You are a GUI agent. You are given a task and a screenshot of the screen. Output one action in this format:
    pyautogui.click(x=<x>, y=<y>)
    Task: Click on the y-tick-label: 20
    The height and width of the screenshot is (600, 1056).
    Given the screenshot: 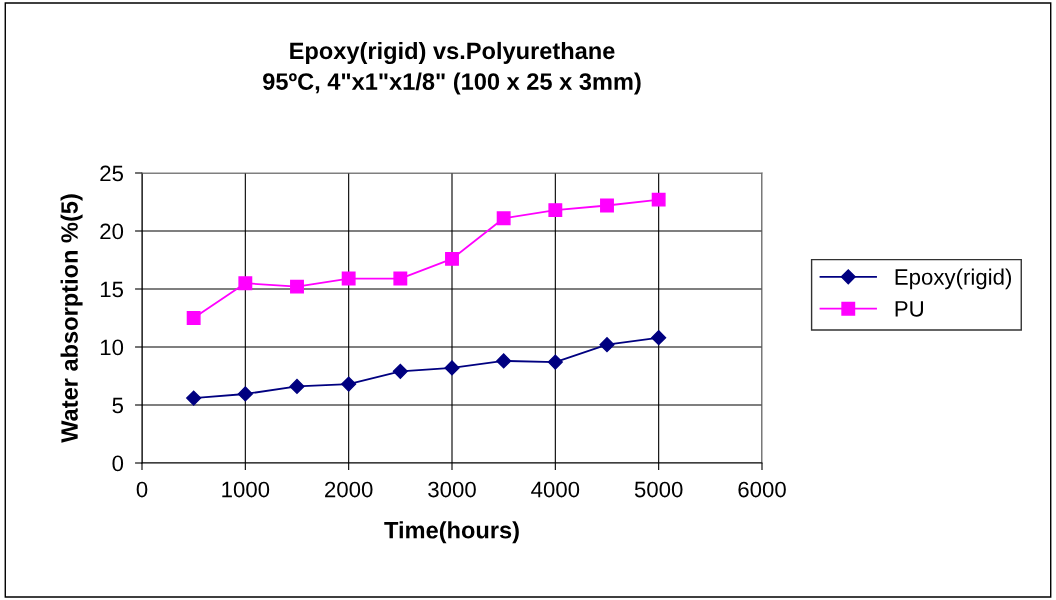 What is the action you would take?
    pyautogui.click(x=112, y=231)
    